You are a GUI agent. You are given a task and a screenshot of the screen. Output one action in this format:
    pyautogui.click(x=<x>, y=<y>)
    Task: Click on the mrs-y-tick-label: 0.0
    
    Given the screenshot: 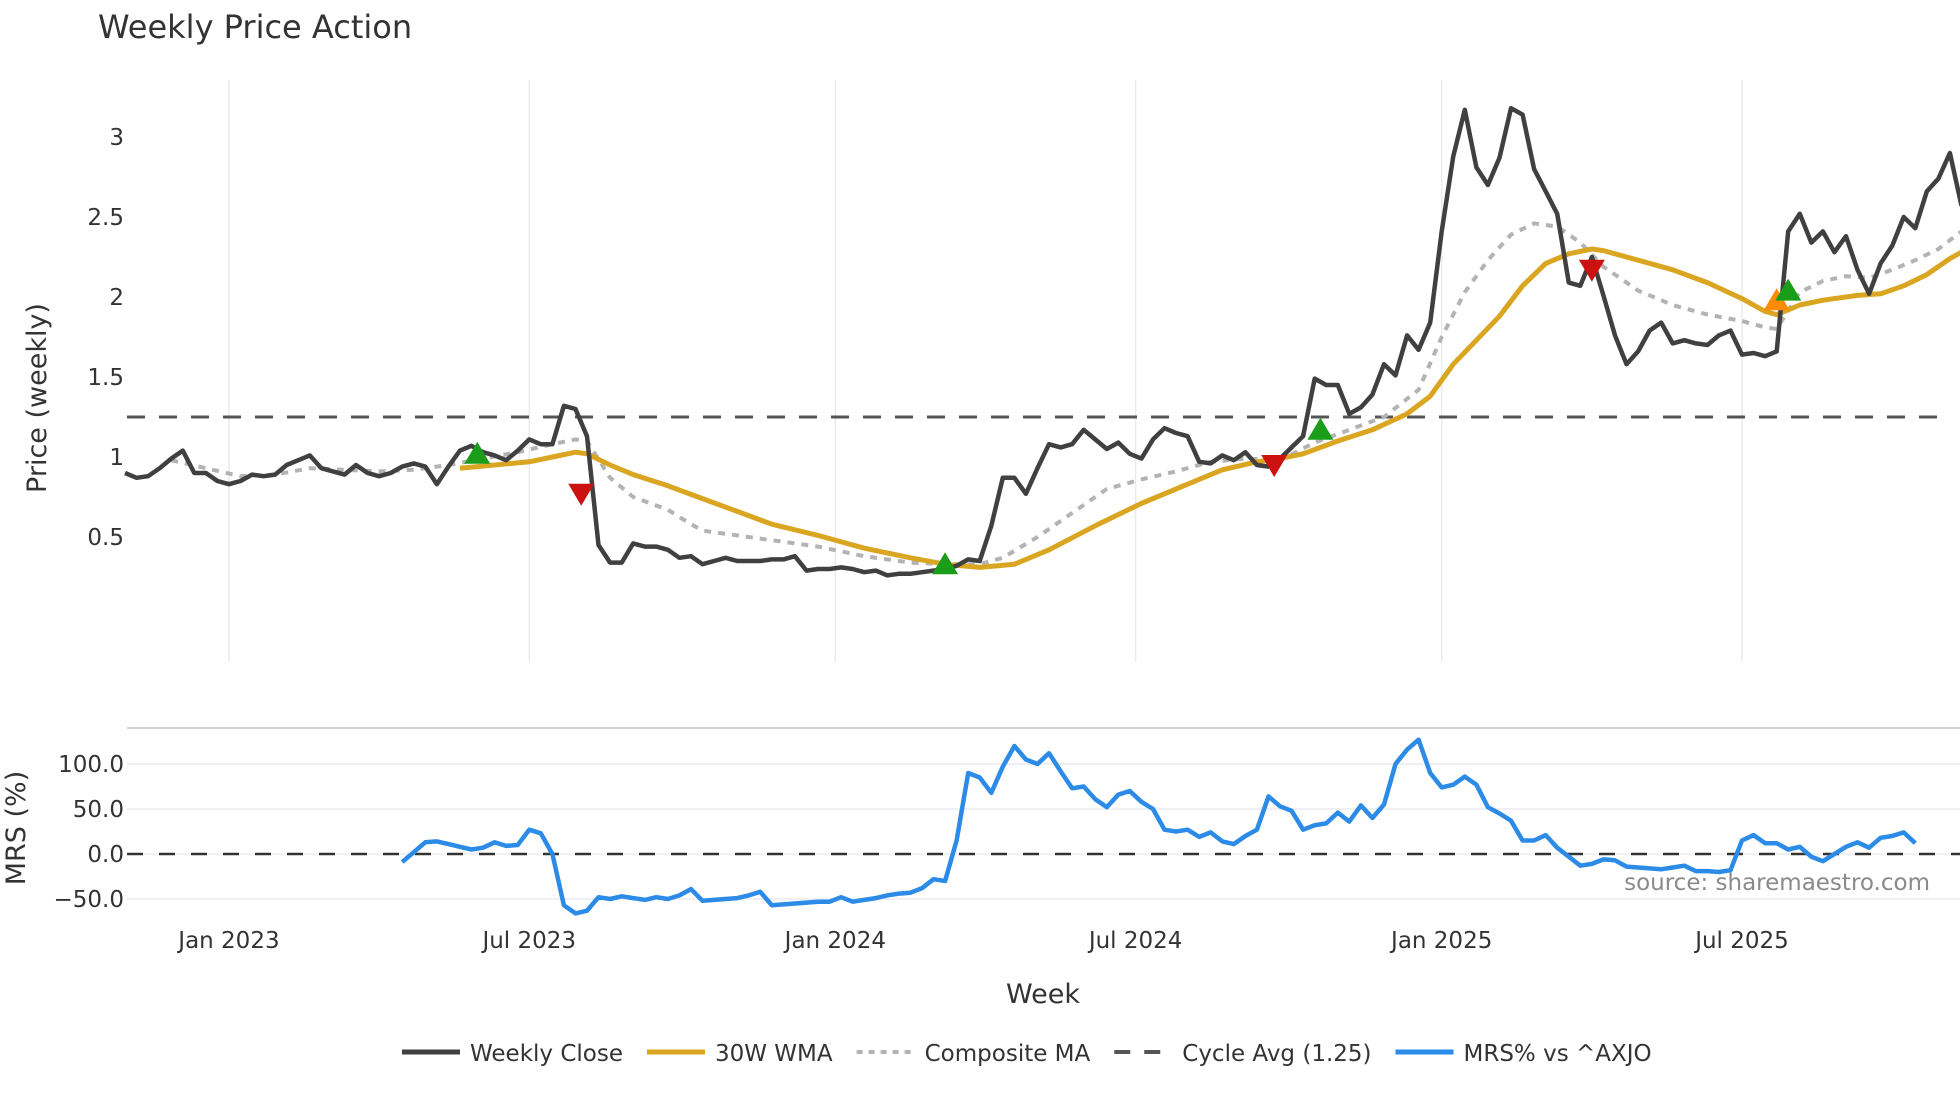 What is the action you would take?
    pyautogui.click(x=105, y=855)
    